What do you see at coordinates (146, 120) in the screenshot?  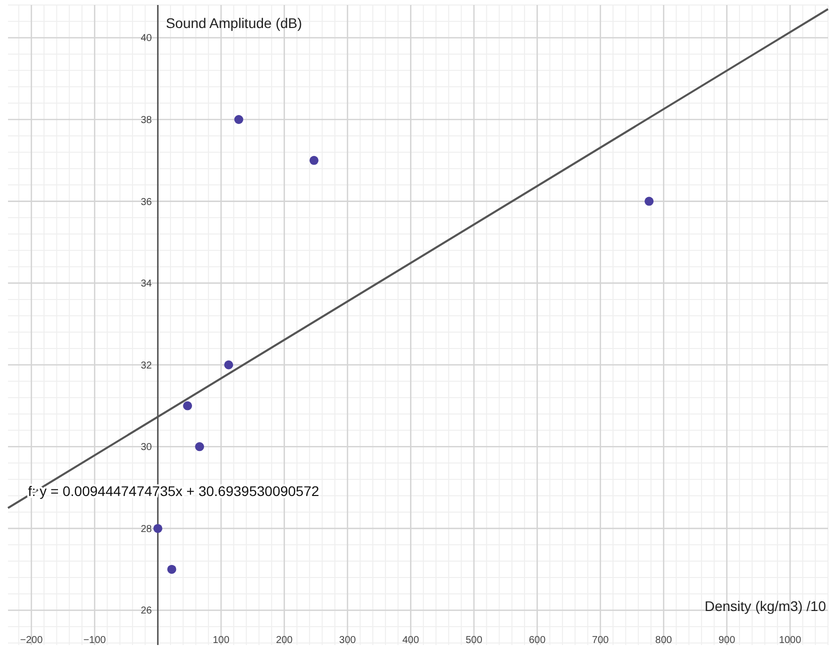 I see `y-tick-label: 38` at bounding box center [146, 120].